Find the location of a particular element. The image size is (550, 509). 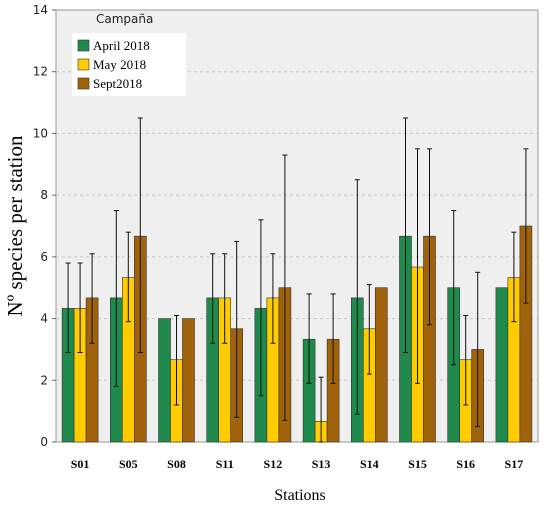

legend-label: Sept2018 is located at coordinates (117, 83).